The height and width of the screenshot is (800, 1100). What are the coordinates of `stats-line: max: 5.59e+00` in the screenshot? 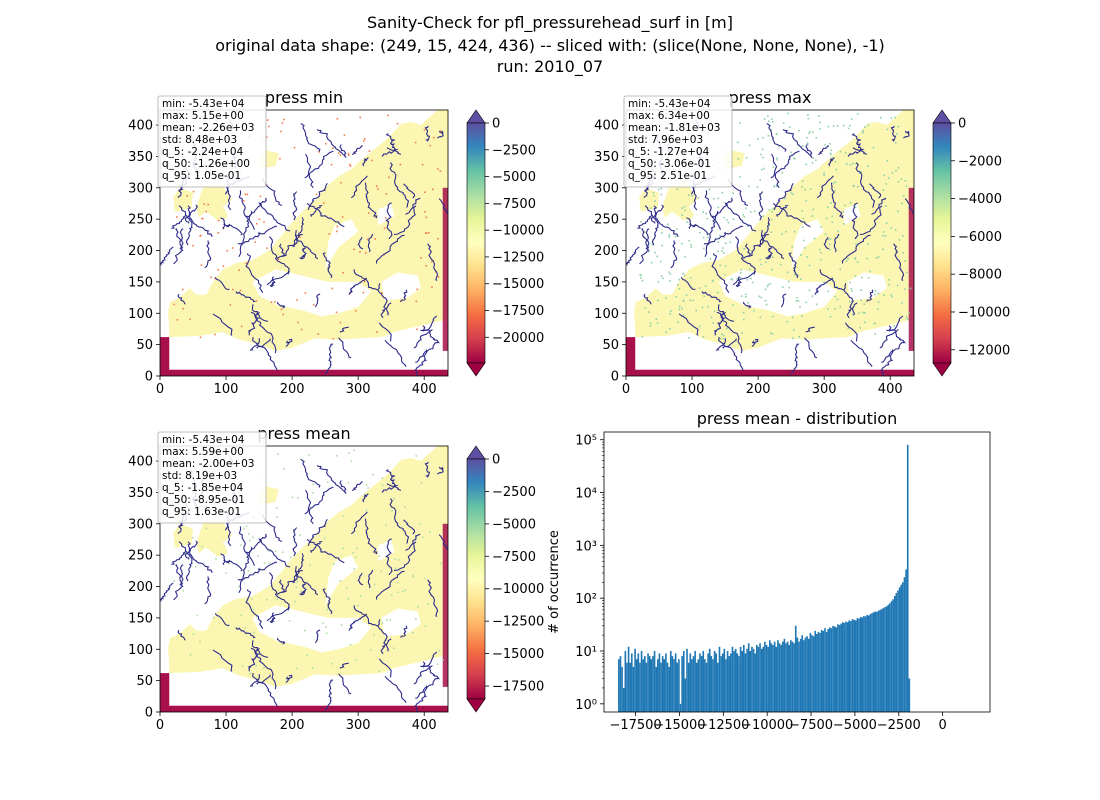 It's located at (203, 452).